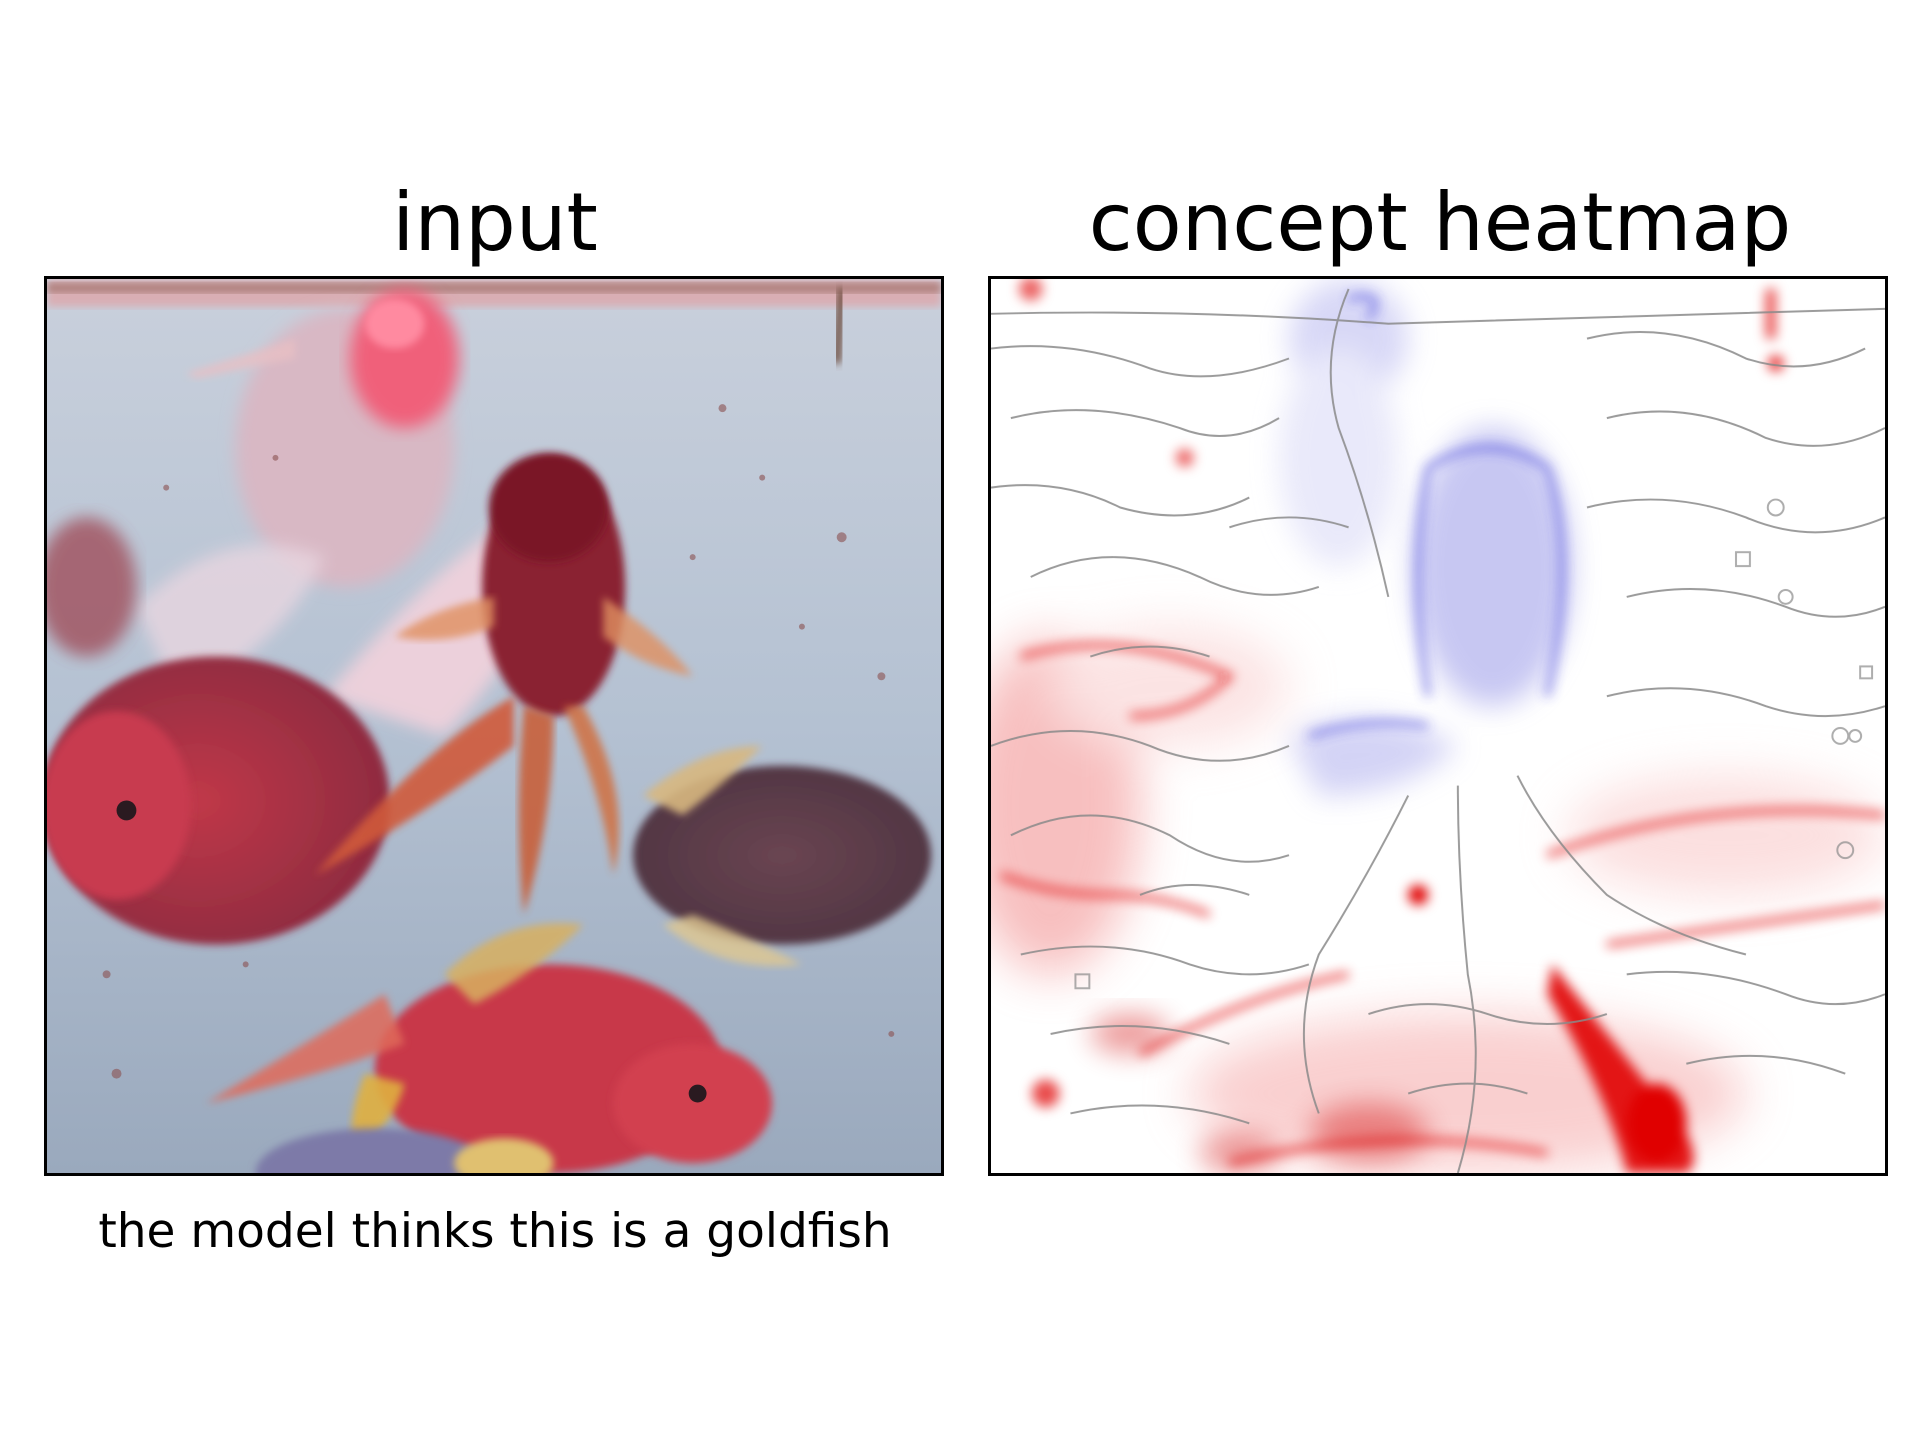 This screenshot has height=1440, width=1920. I want to click on input-panel-title: input, so click(495, 222).